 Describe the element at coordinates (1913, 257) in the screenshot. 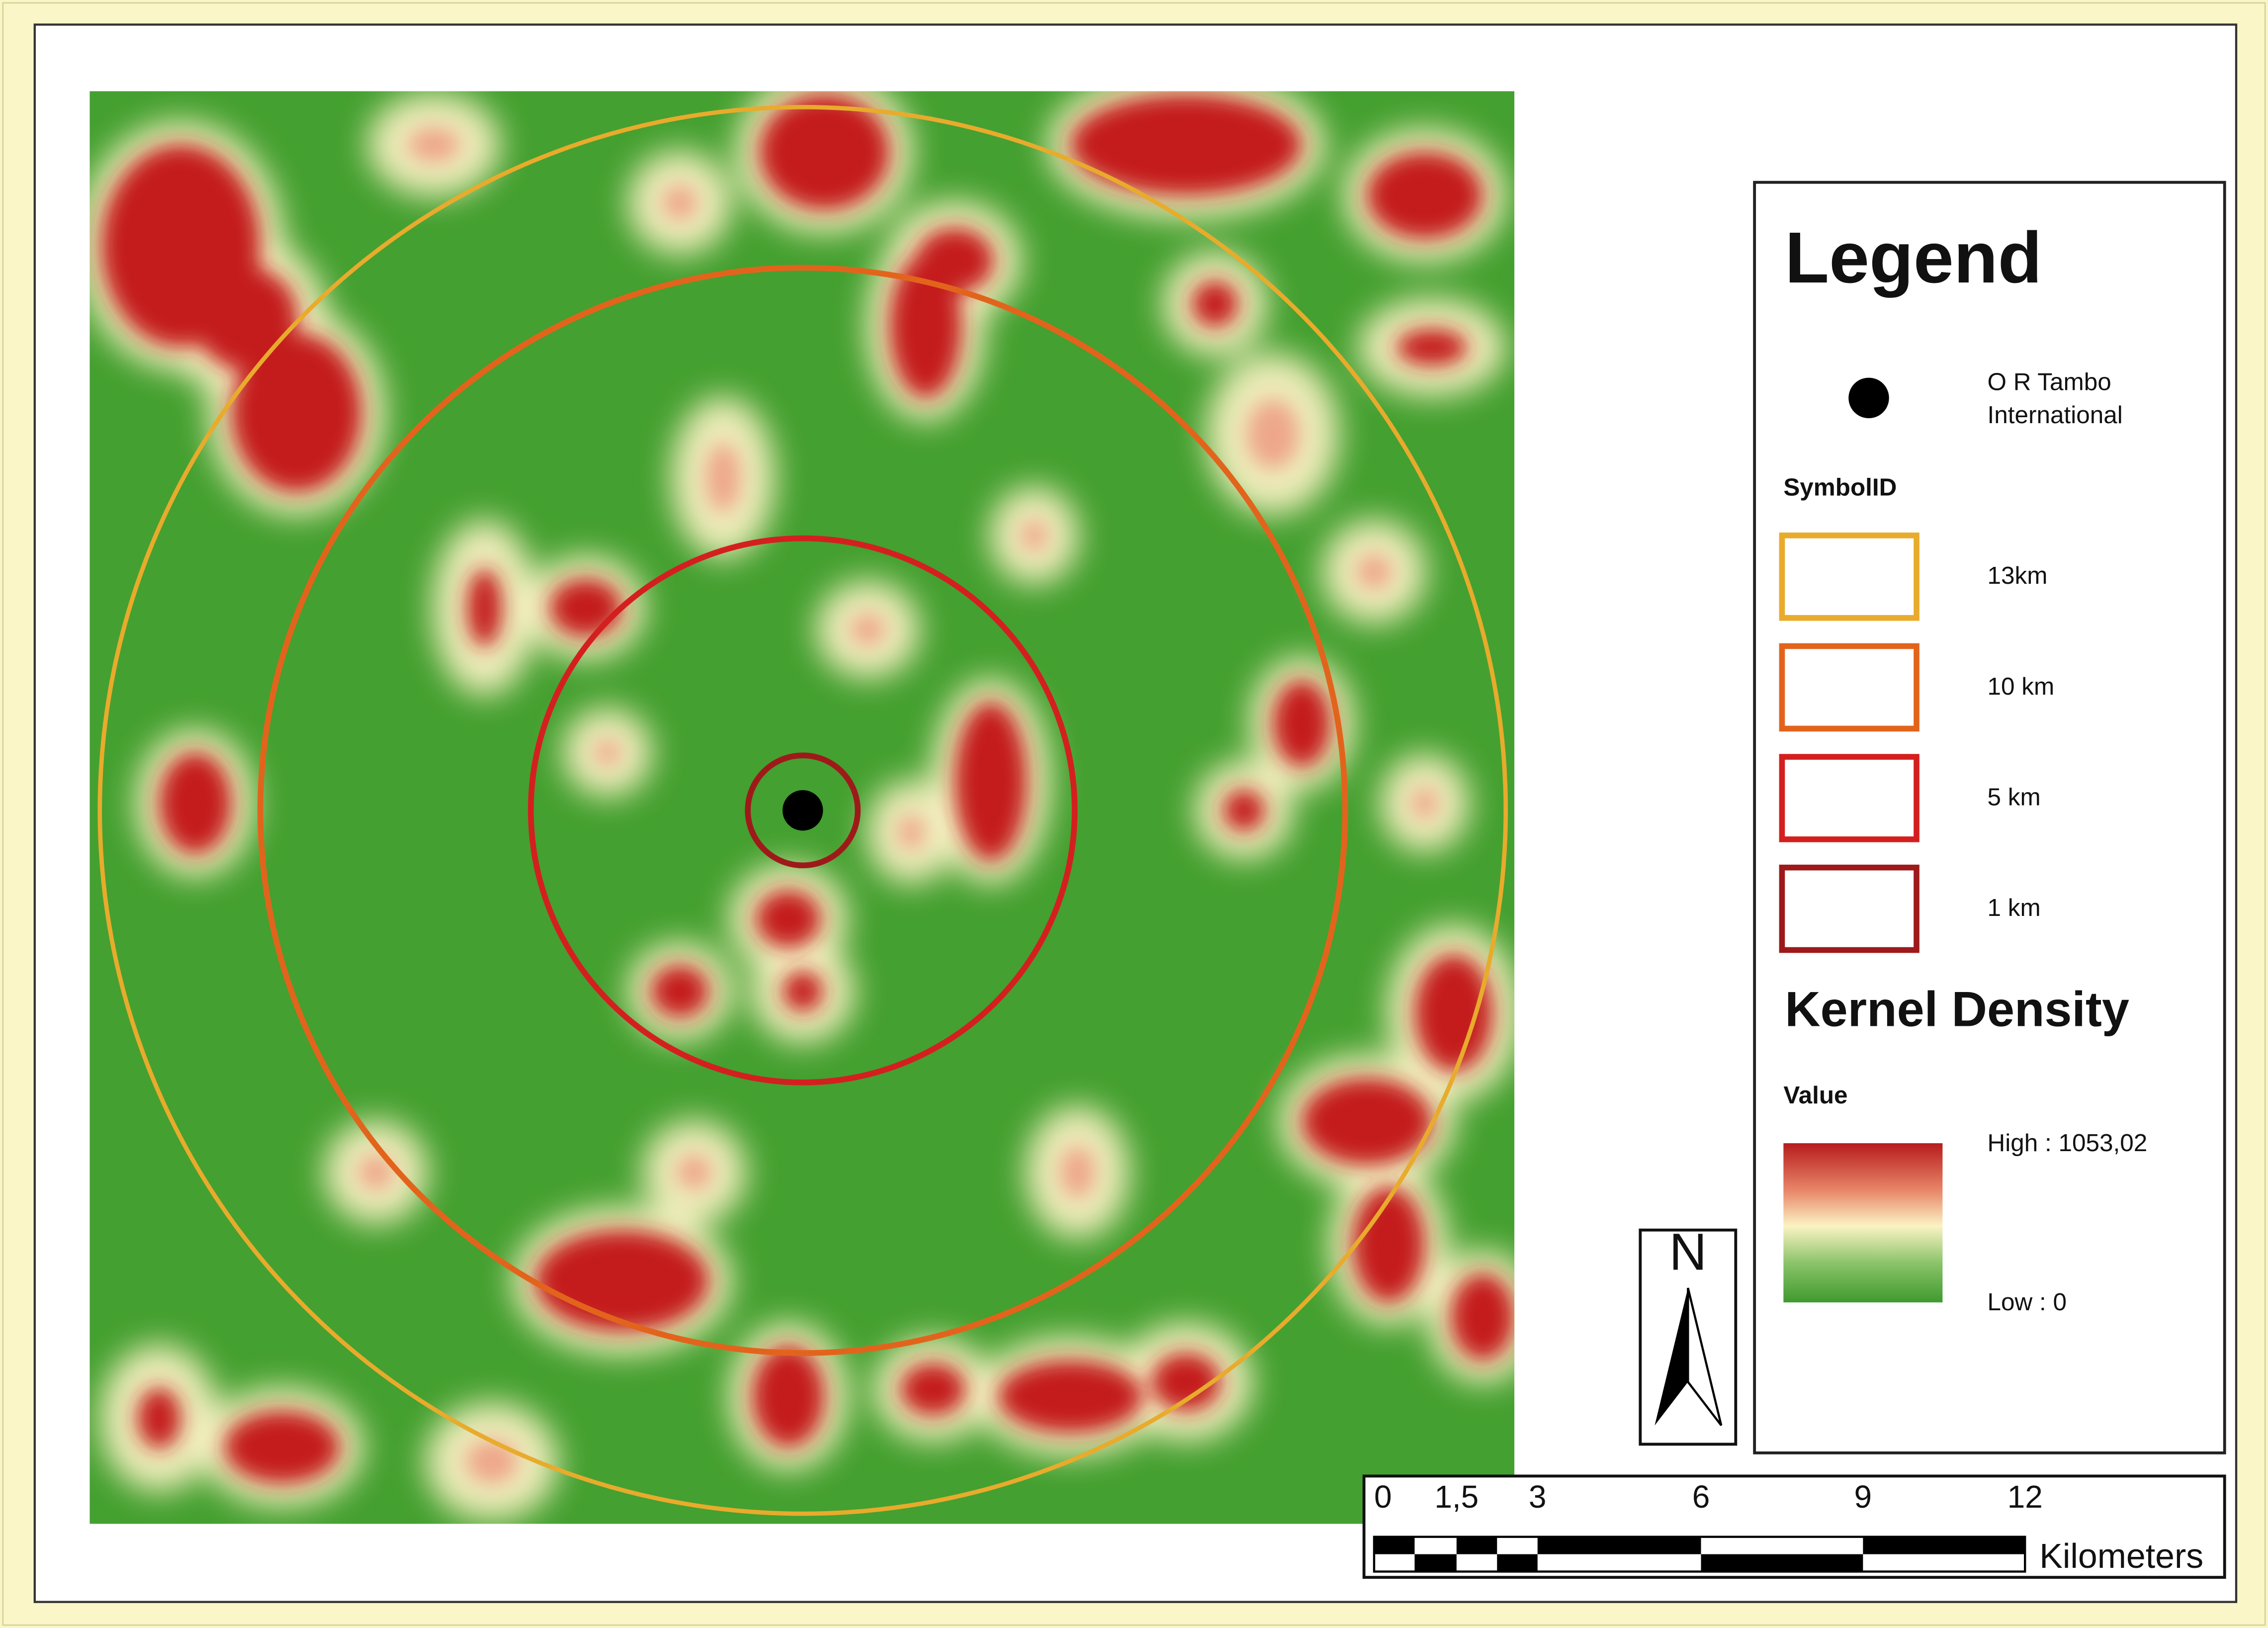

I see `legend-title: Legend` at that location.